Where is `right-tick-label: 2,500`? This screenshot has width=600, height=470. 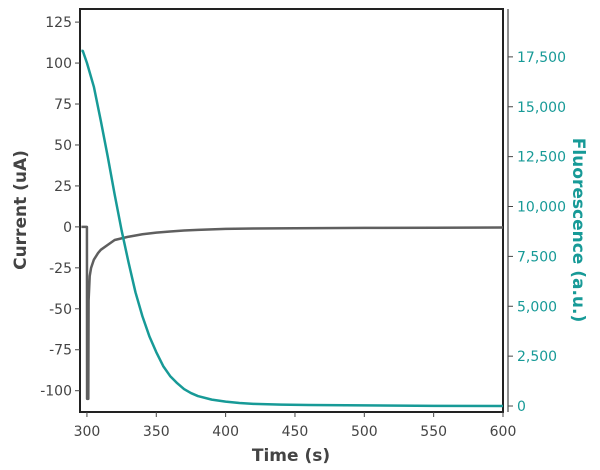
right-tick-label: 2,500 is located at coordinates (537, 357).